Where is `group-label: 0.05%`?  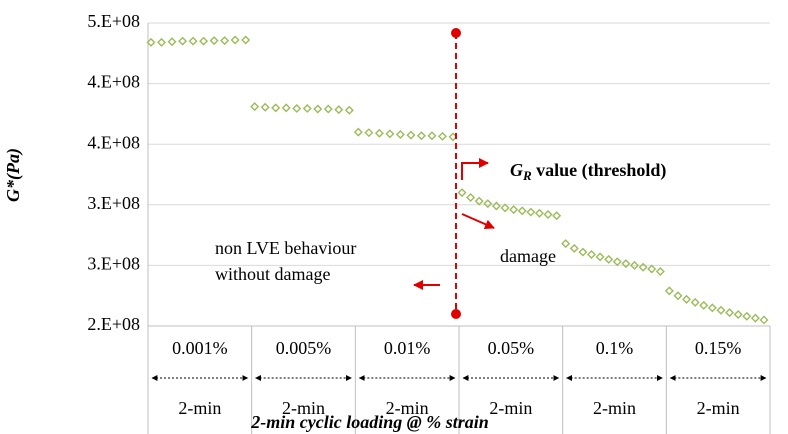
group-label: 0.05% is located at coordinates (511, 348).